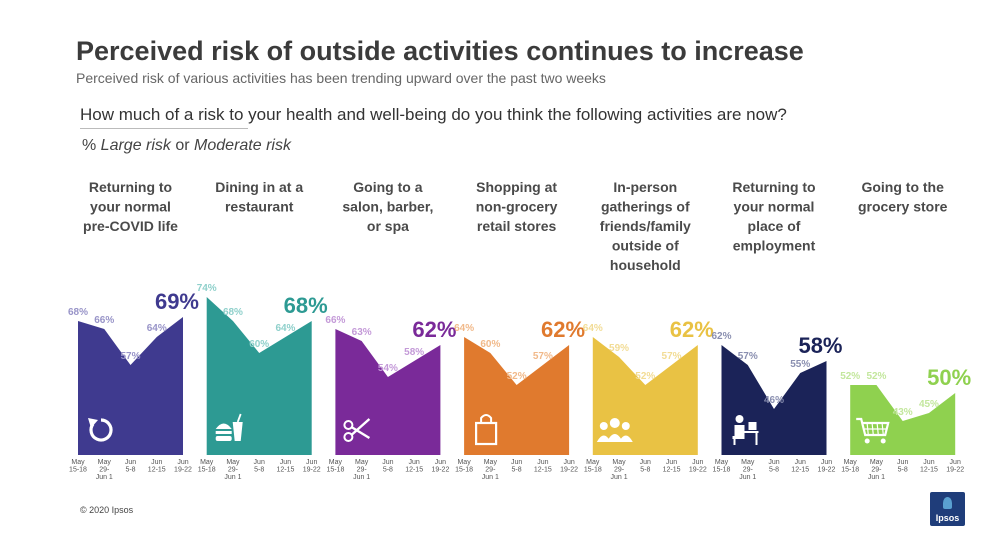 This screenshot has width=1002, height=545. Describe the element at coordinates (229, 427) in the screenshot. I see `food-icon` at that location.